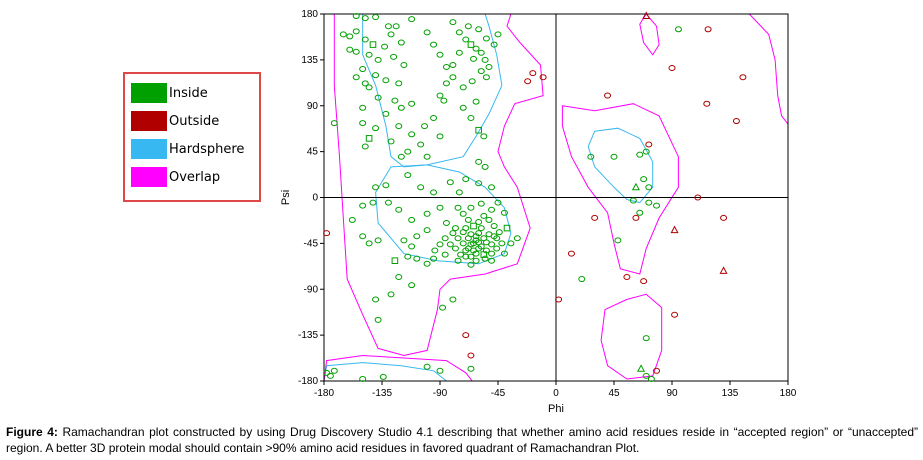  I want to click on legend-item-outside: Outside, so click(175, 121).